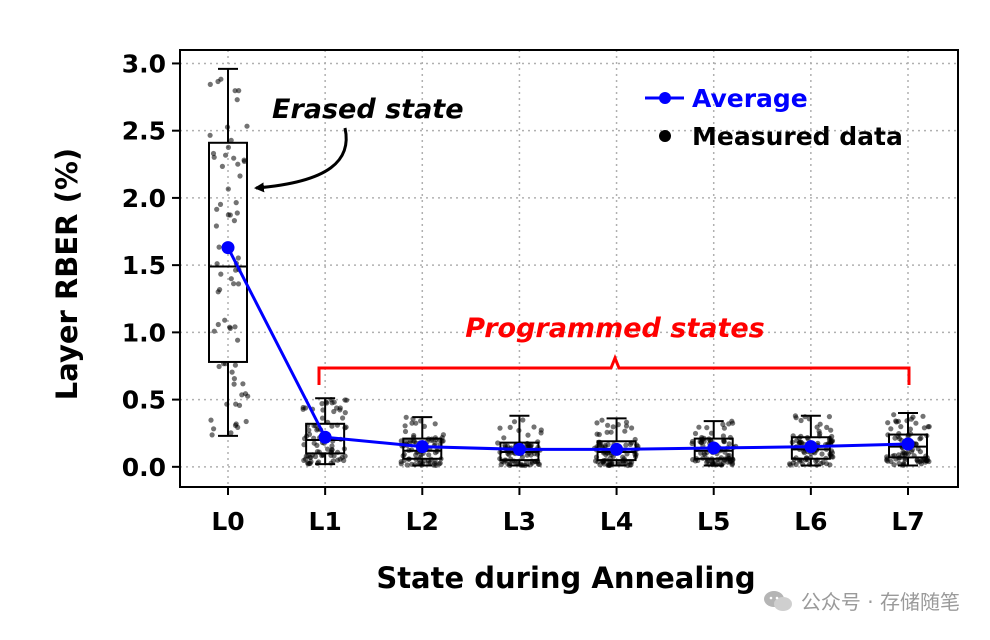 This screenshot has width=990, height=640. I want to click on x-tick-label: L2, so click(422, 521).